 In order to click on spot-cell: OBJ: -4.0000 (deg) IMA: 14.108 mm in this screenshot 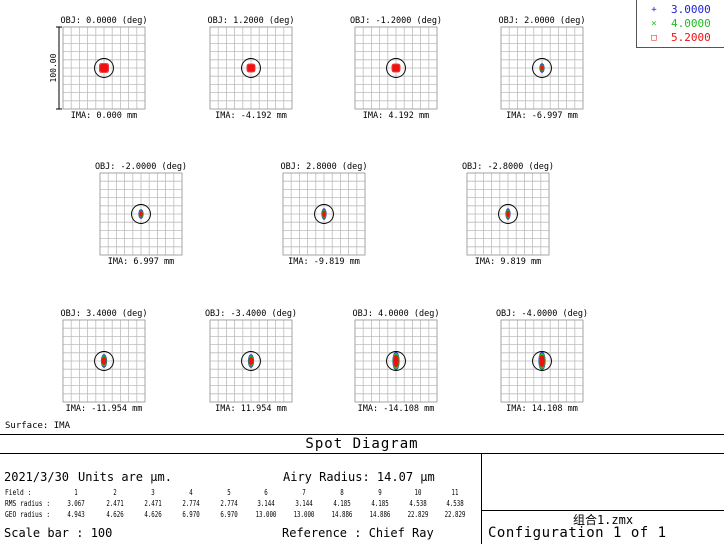, I will do `click(542, 361)`.